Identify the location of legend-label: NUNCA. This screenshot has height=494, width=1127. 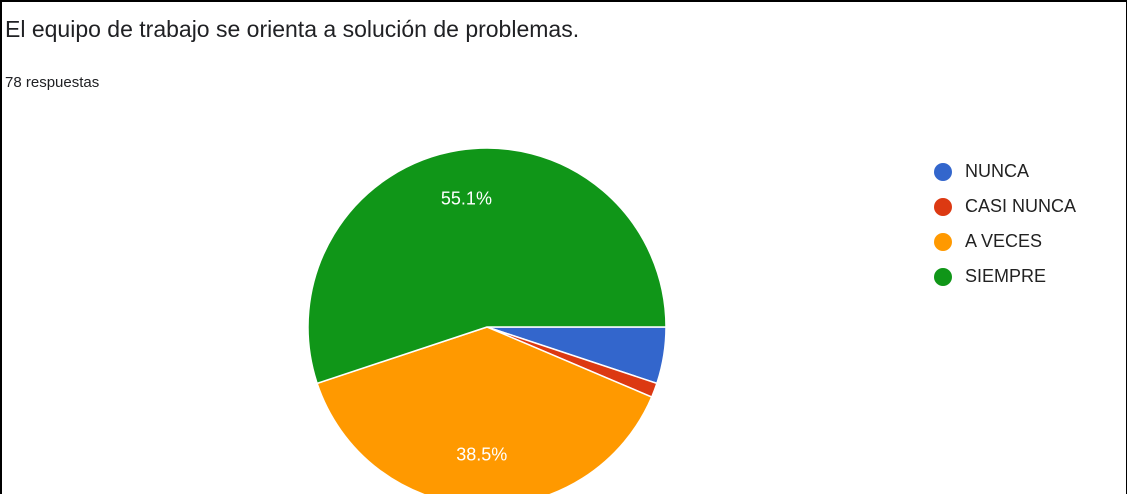
(997, 171).